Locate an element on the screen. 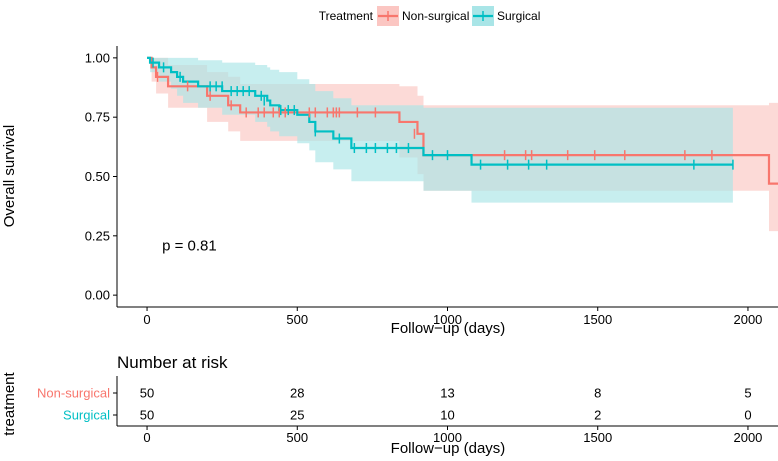 The image size is (778, 461). legend: Treatment Non-surgical Surgical is located at coordinates (429, 16).